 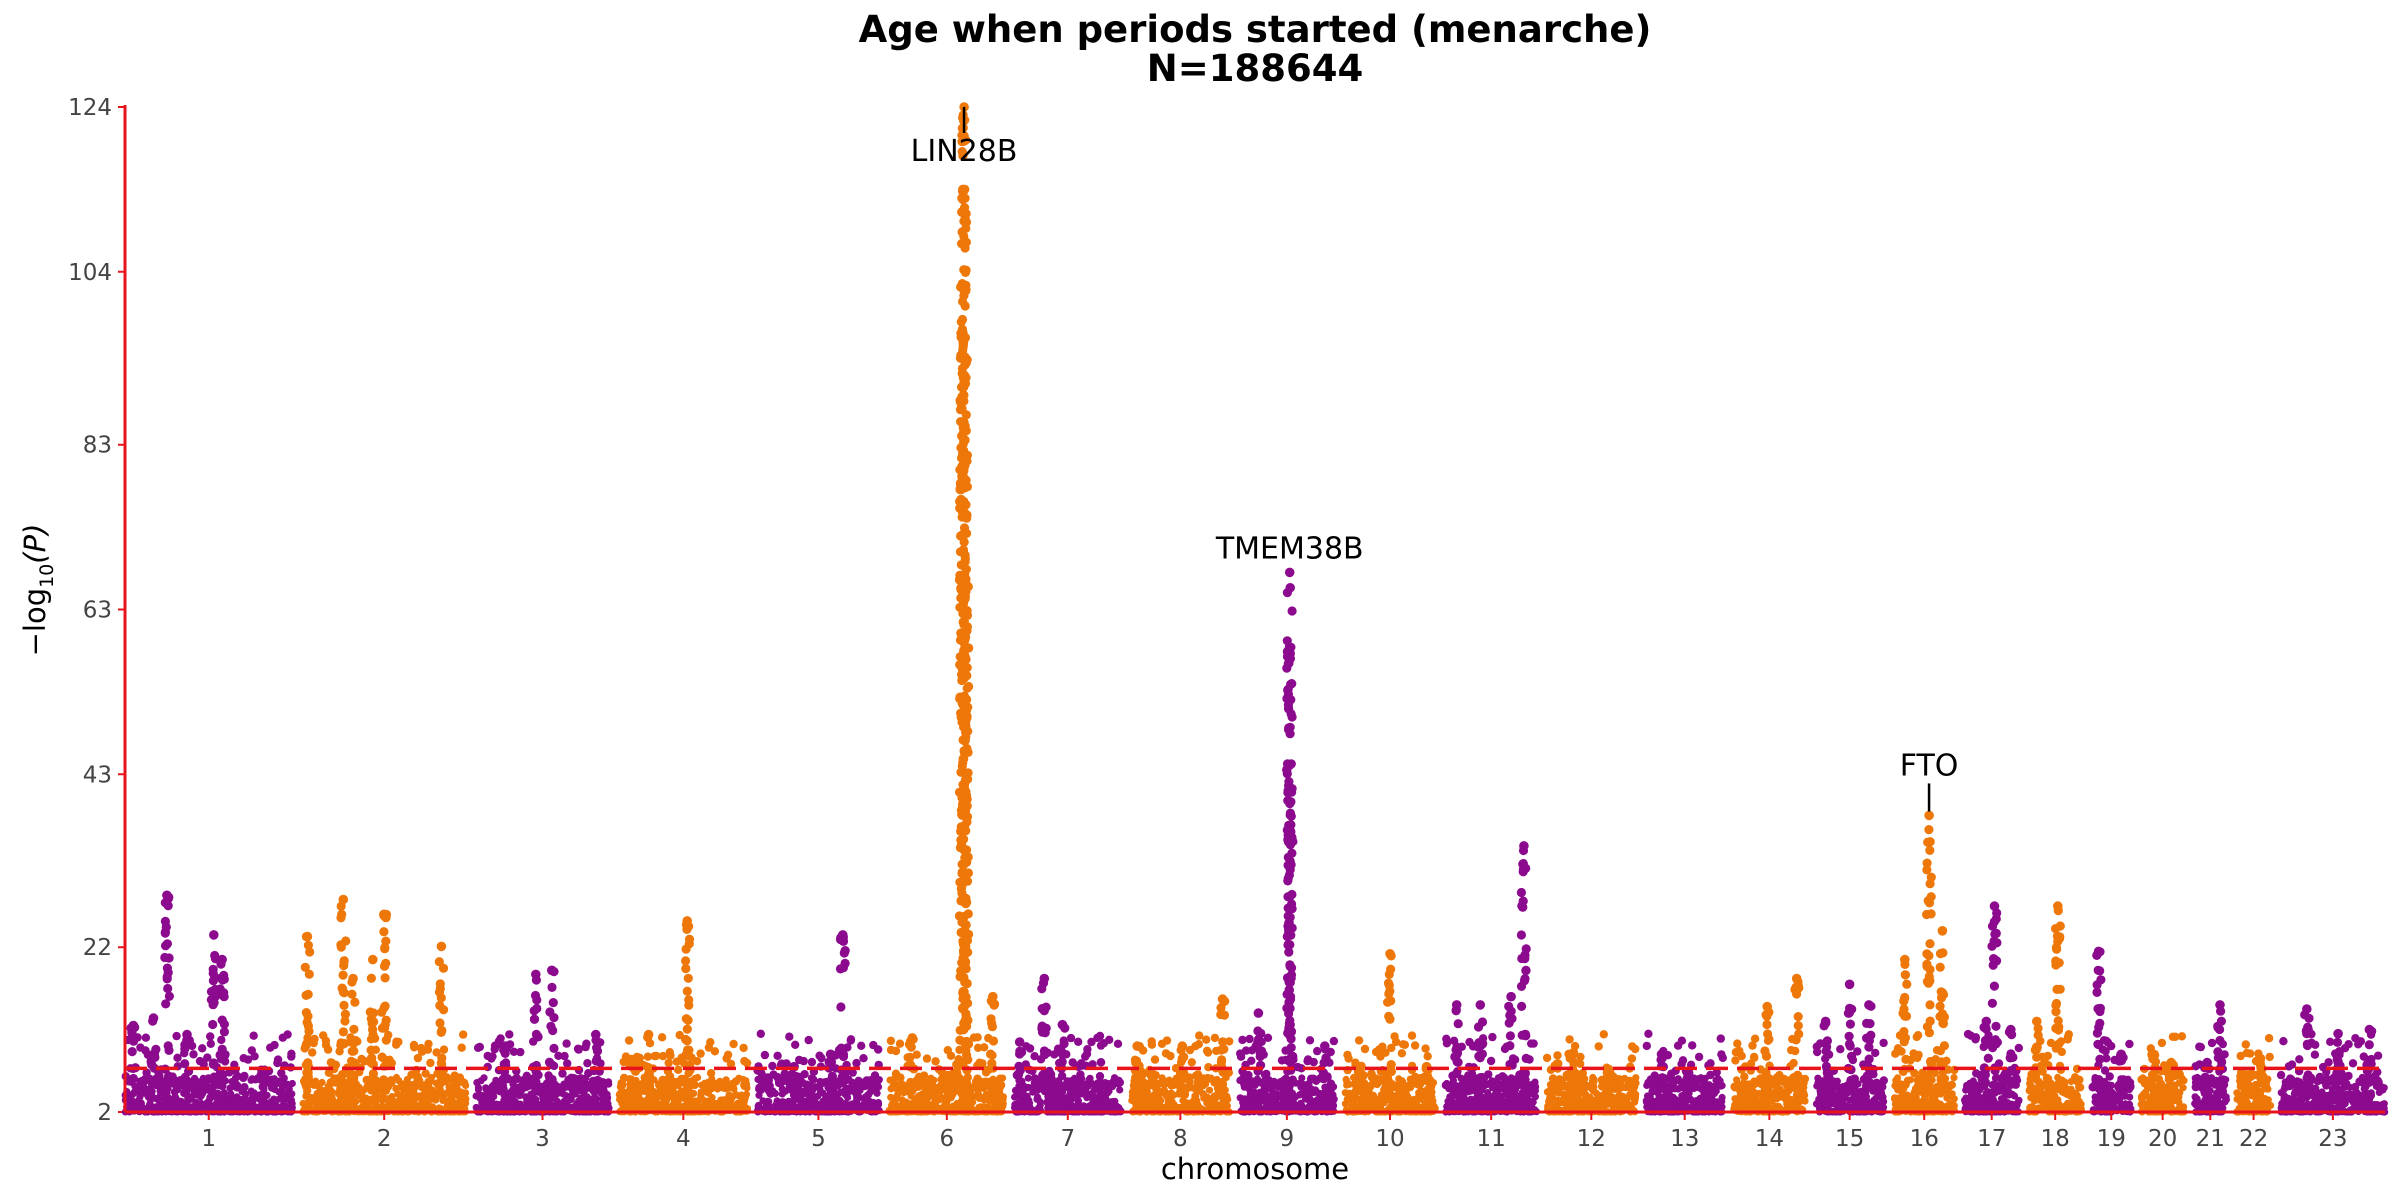 I want to click on y-tick-label: 83, so click(x=97, y=446).